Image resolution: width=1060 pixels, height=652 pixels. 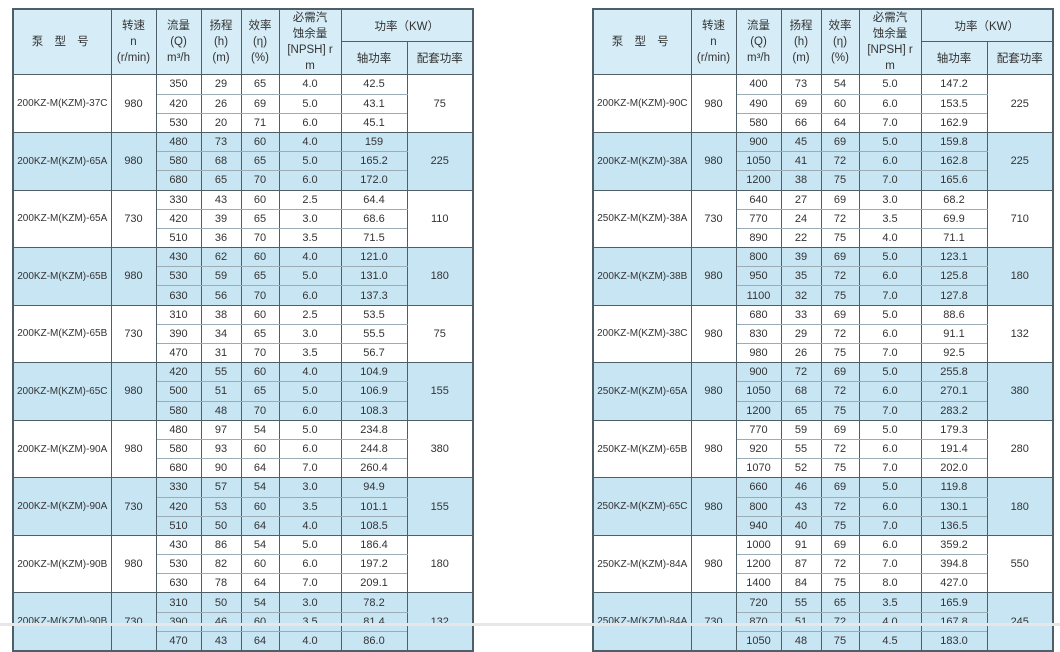 What do you see at coordinates (642, 276) in the screenshot?
I see `model-cell: 200KZ-M(KZM)-38B` at bounding box center [642, 276].